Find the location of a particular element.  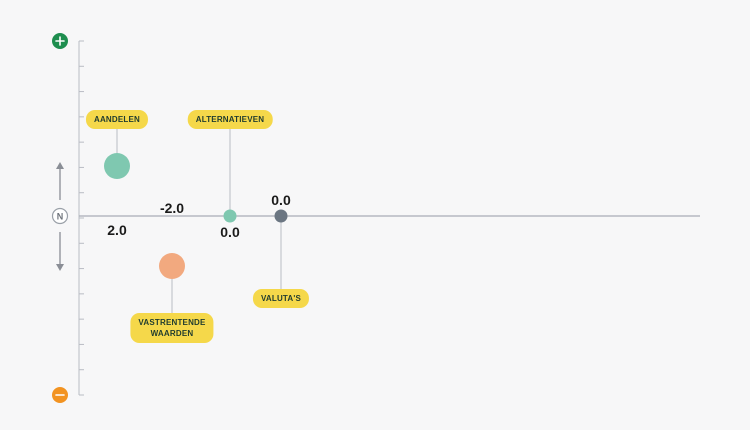

point-alternatieven is located at coordinates (230, 216).